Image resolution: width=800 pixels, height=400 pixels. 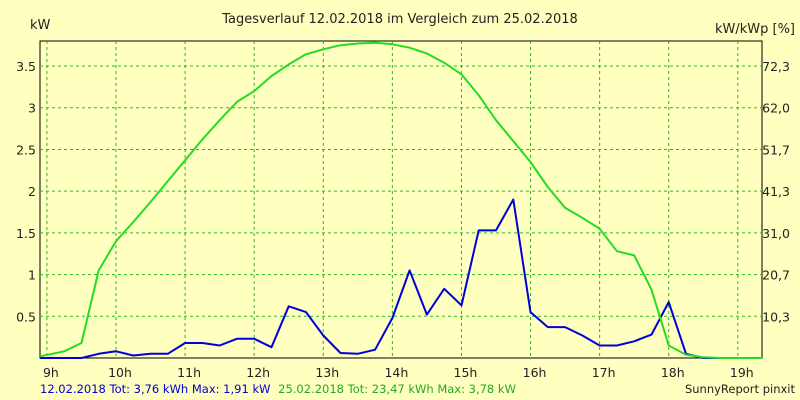 What do you see at coordinates (776, 233) in the screenshot?
I see `right-y-tick-label: 31,0` at bounding box center [776, 233].